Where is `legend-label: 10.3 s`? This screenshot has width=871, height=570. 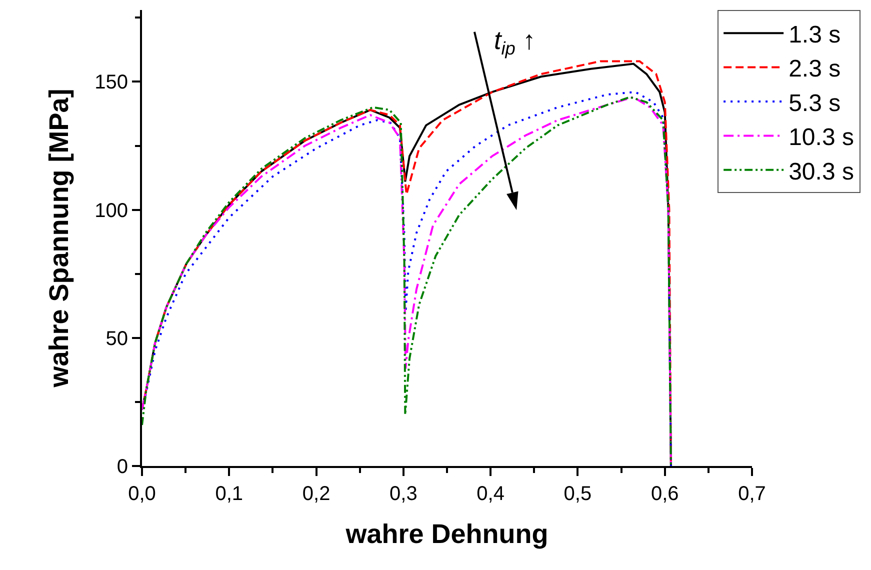
legend-label: 10.3 s is located at coordinates (821, 138).